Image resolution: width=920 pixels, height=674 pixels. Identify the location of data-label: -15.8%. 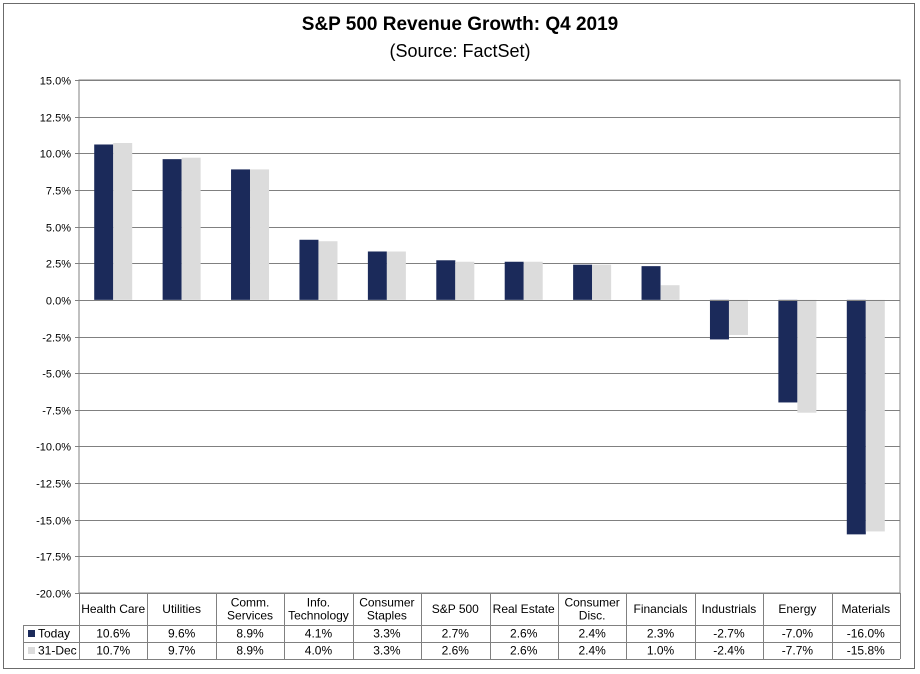
(866, 651).